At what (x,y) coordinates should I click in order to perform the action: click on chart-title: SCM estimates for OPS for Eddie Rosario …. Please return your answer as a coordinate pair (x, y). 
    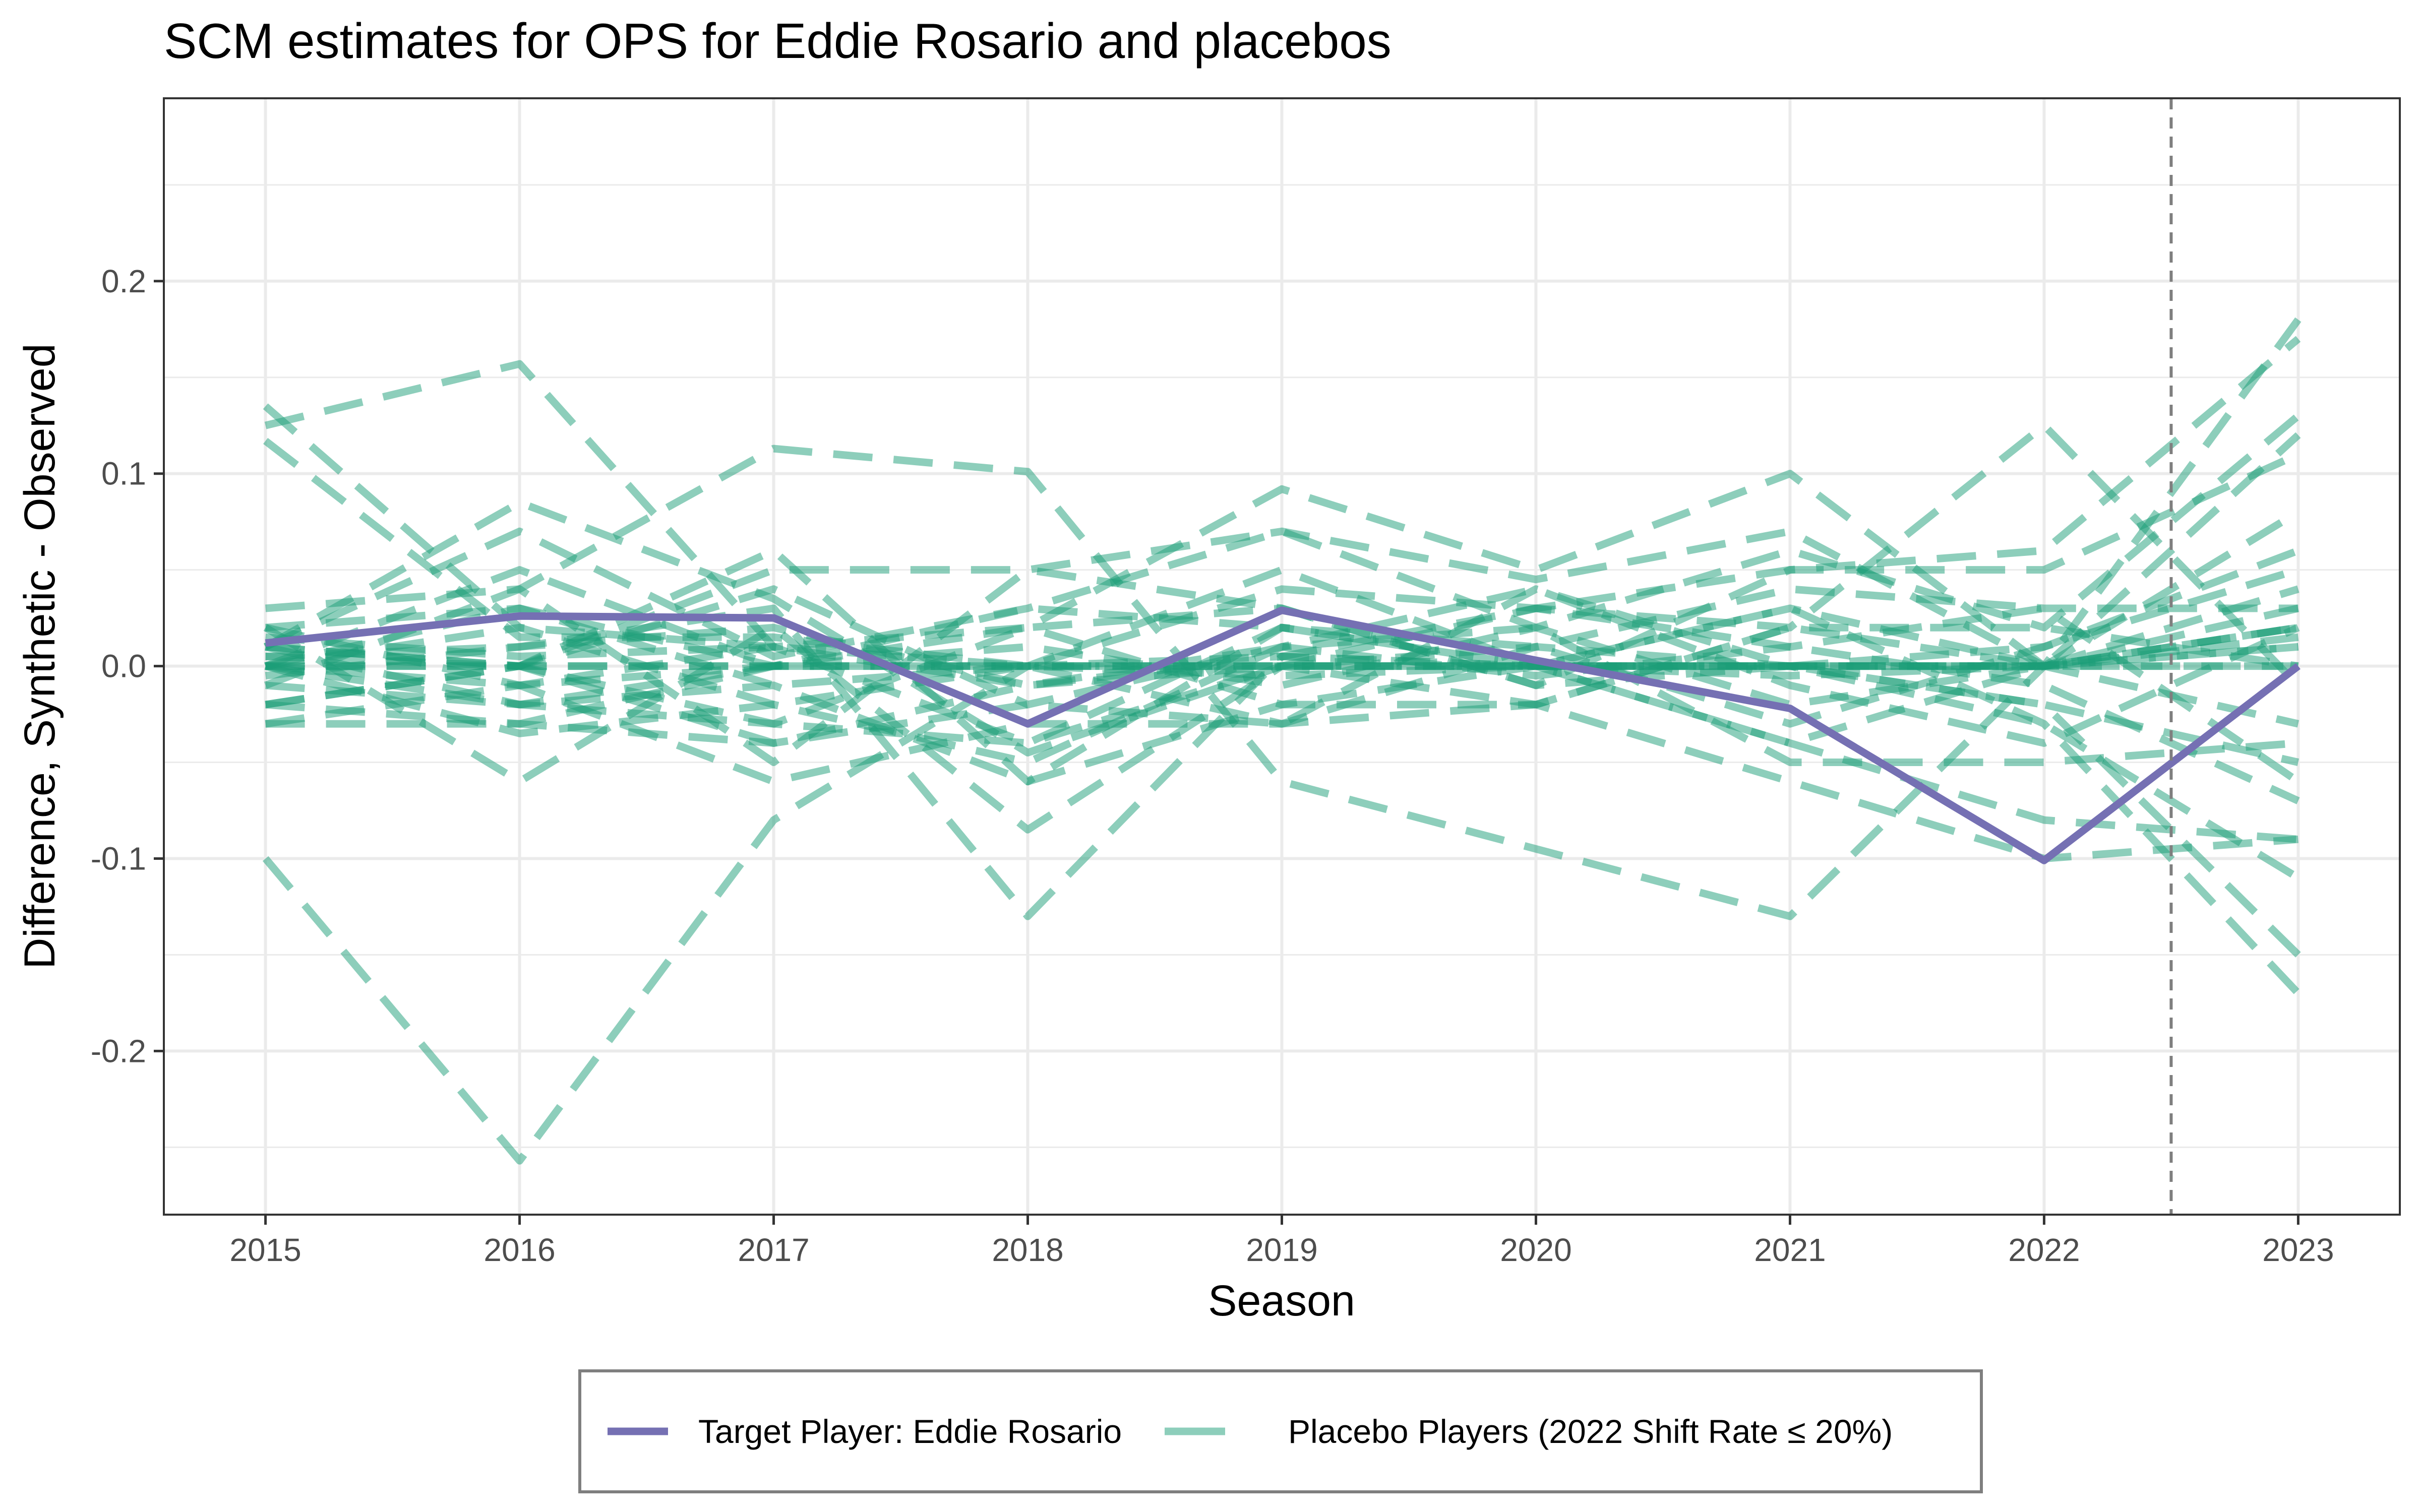
    Looking at the image, I should click on (778, 41).